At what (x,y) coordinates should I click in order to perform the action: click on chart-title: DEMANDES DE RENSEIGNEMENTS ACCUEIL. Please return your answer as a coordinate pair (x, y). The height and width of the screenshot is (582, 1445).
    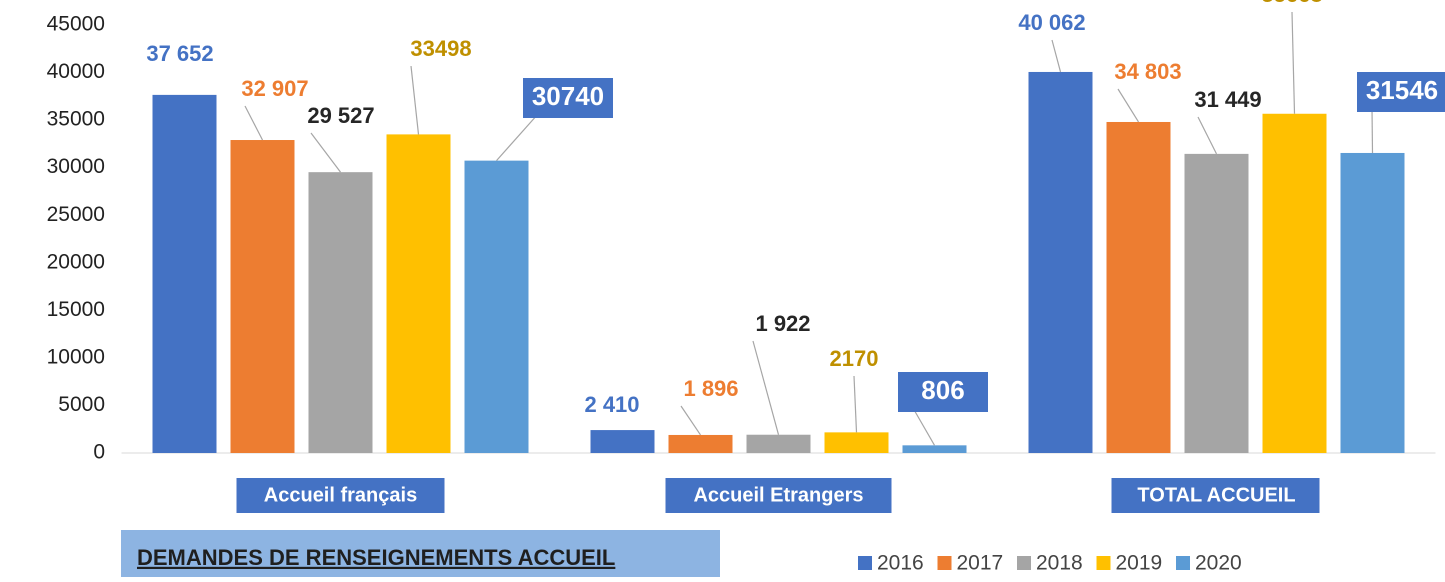
    Looking at the image, I should click on (376, 557).